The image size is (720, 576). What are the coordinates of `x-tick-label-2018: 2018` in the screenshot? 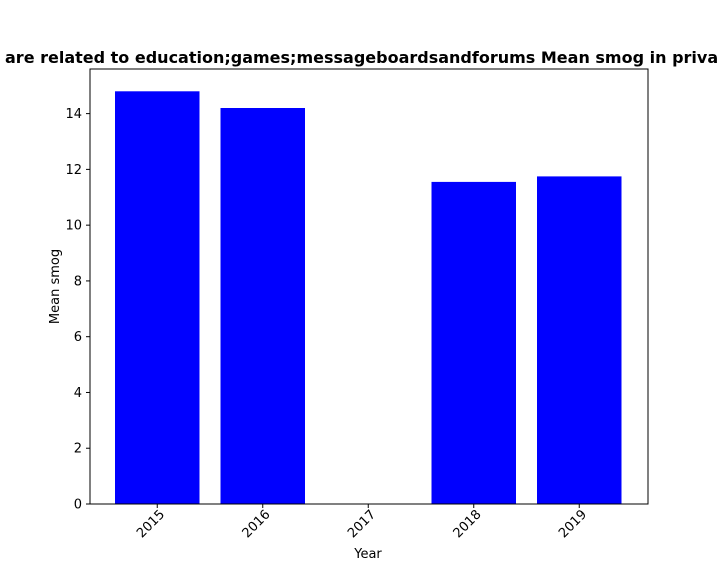 It's located at (468, 524).